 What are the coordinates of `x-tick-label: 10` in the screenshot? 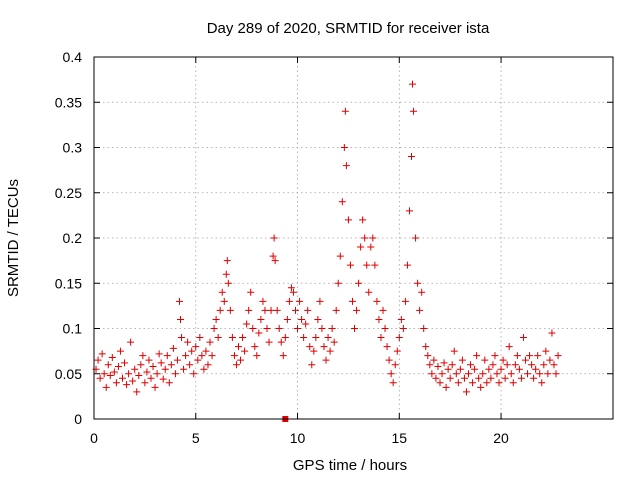 It's located at (298, 438).